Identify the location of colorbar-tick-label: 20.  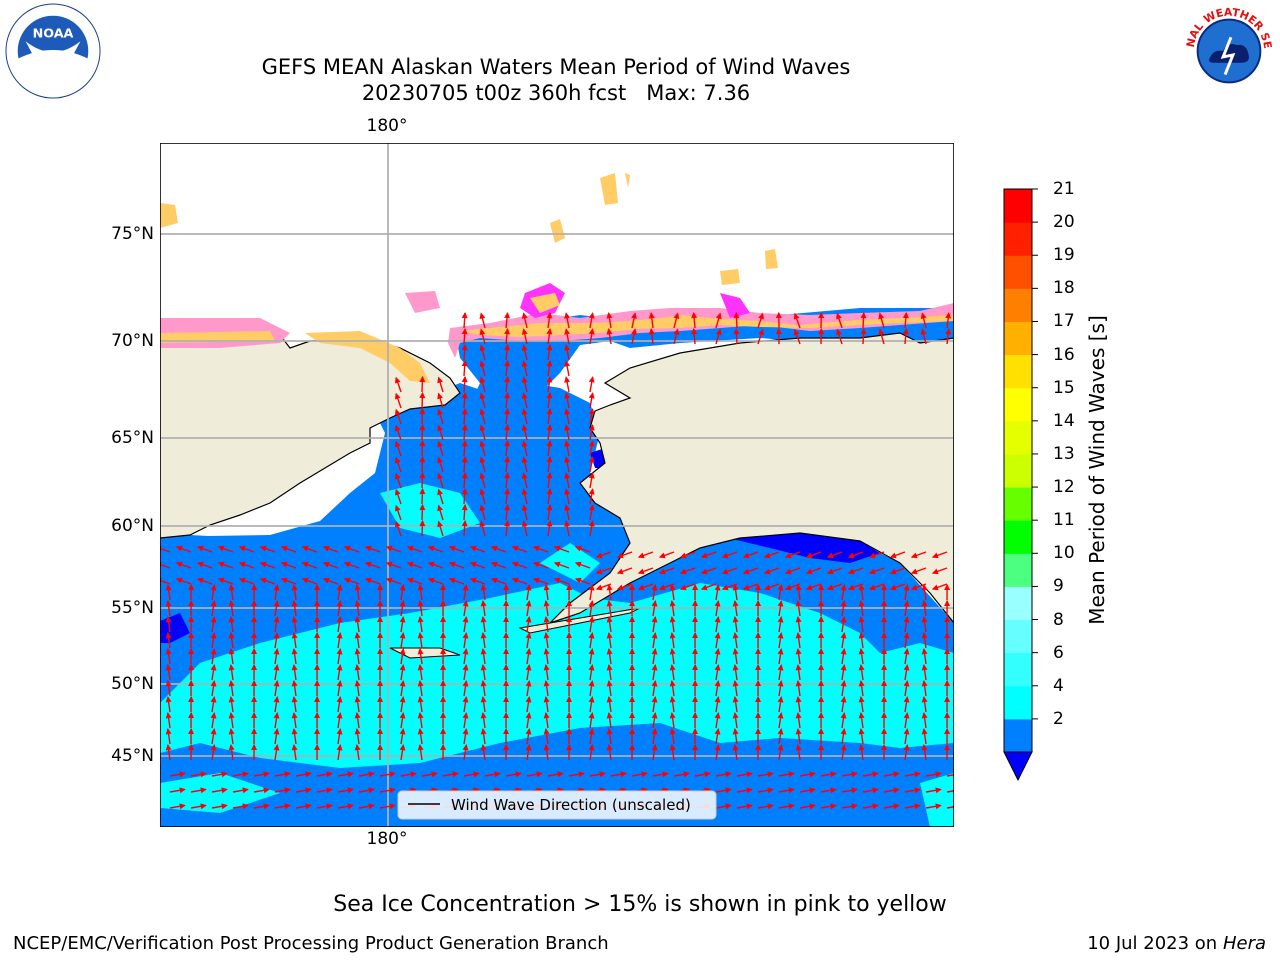
(1064, 222).